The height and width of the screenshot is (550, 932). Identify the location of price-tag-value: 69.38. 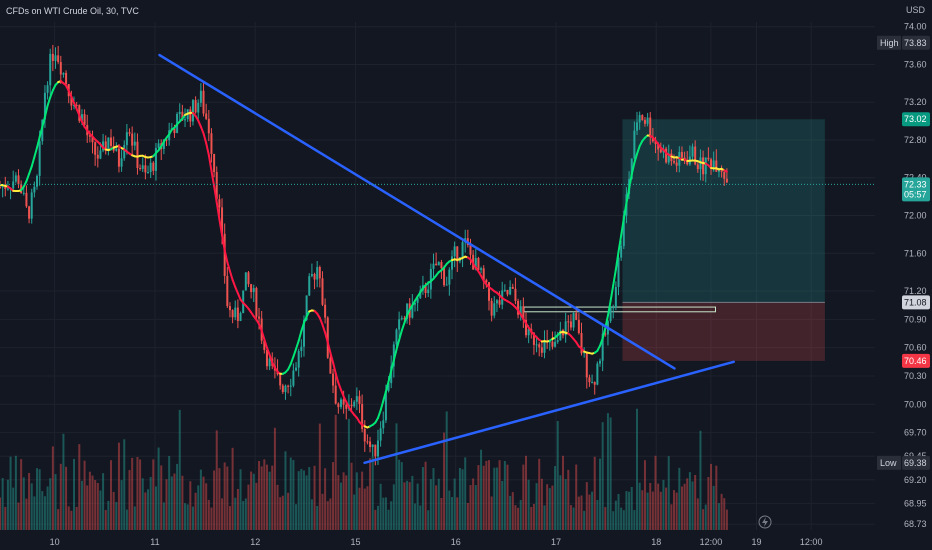
(915, 463).